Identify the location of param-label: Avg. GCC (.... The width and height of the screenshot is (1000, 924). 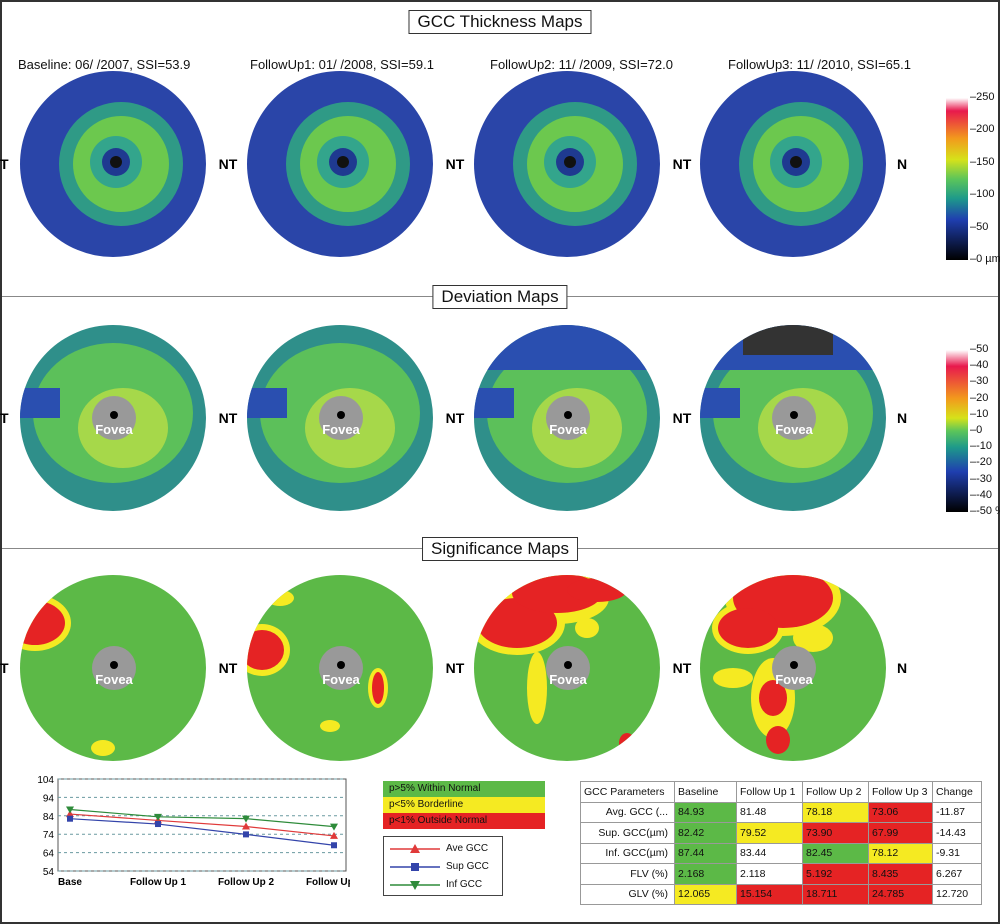
(627, 812).